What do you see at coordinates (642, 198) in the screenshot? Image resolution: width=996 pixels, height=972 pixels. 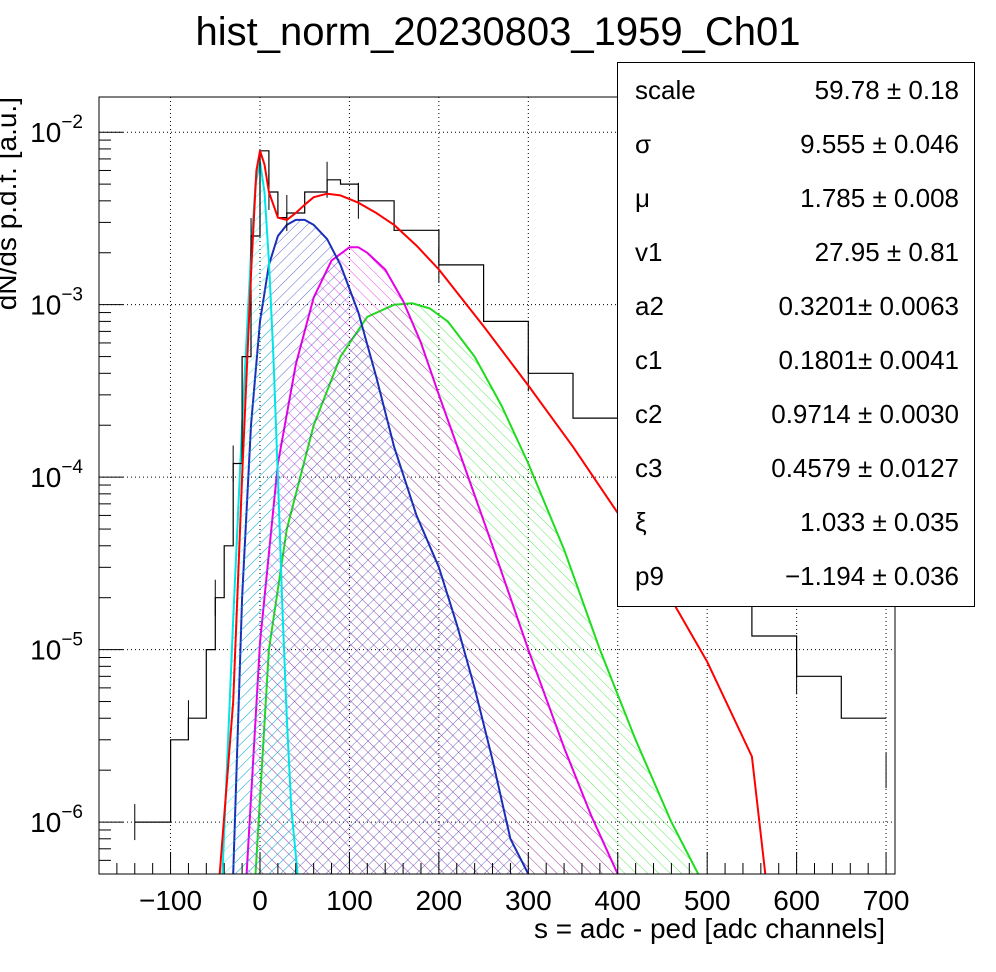 I see `stat-name: μ` at bounding box center [642, 198].